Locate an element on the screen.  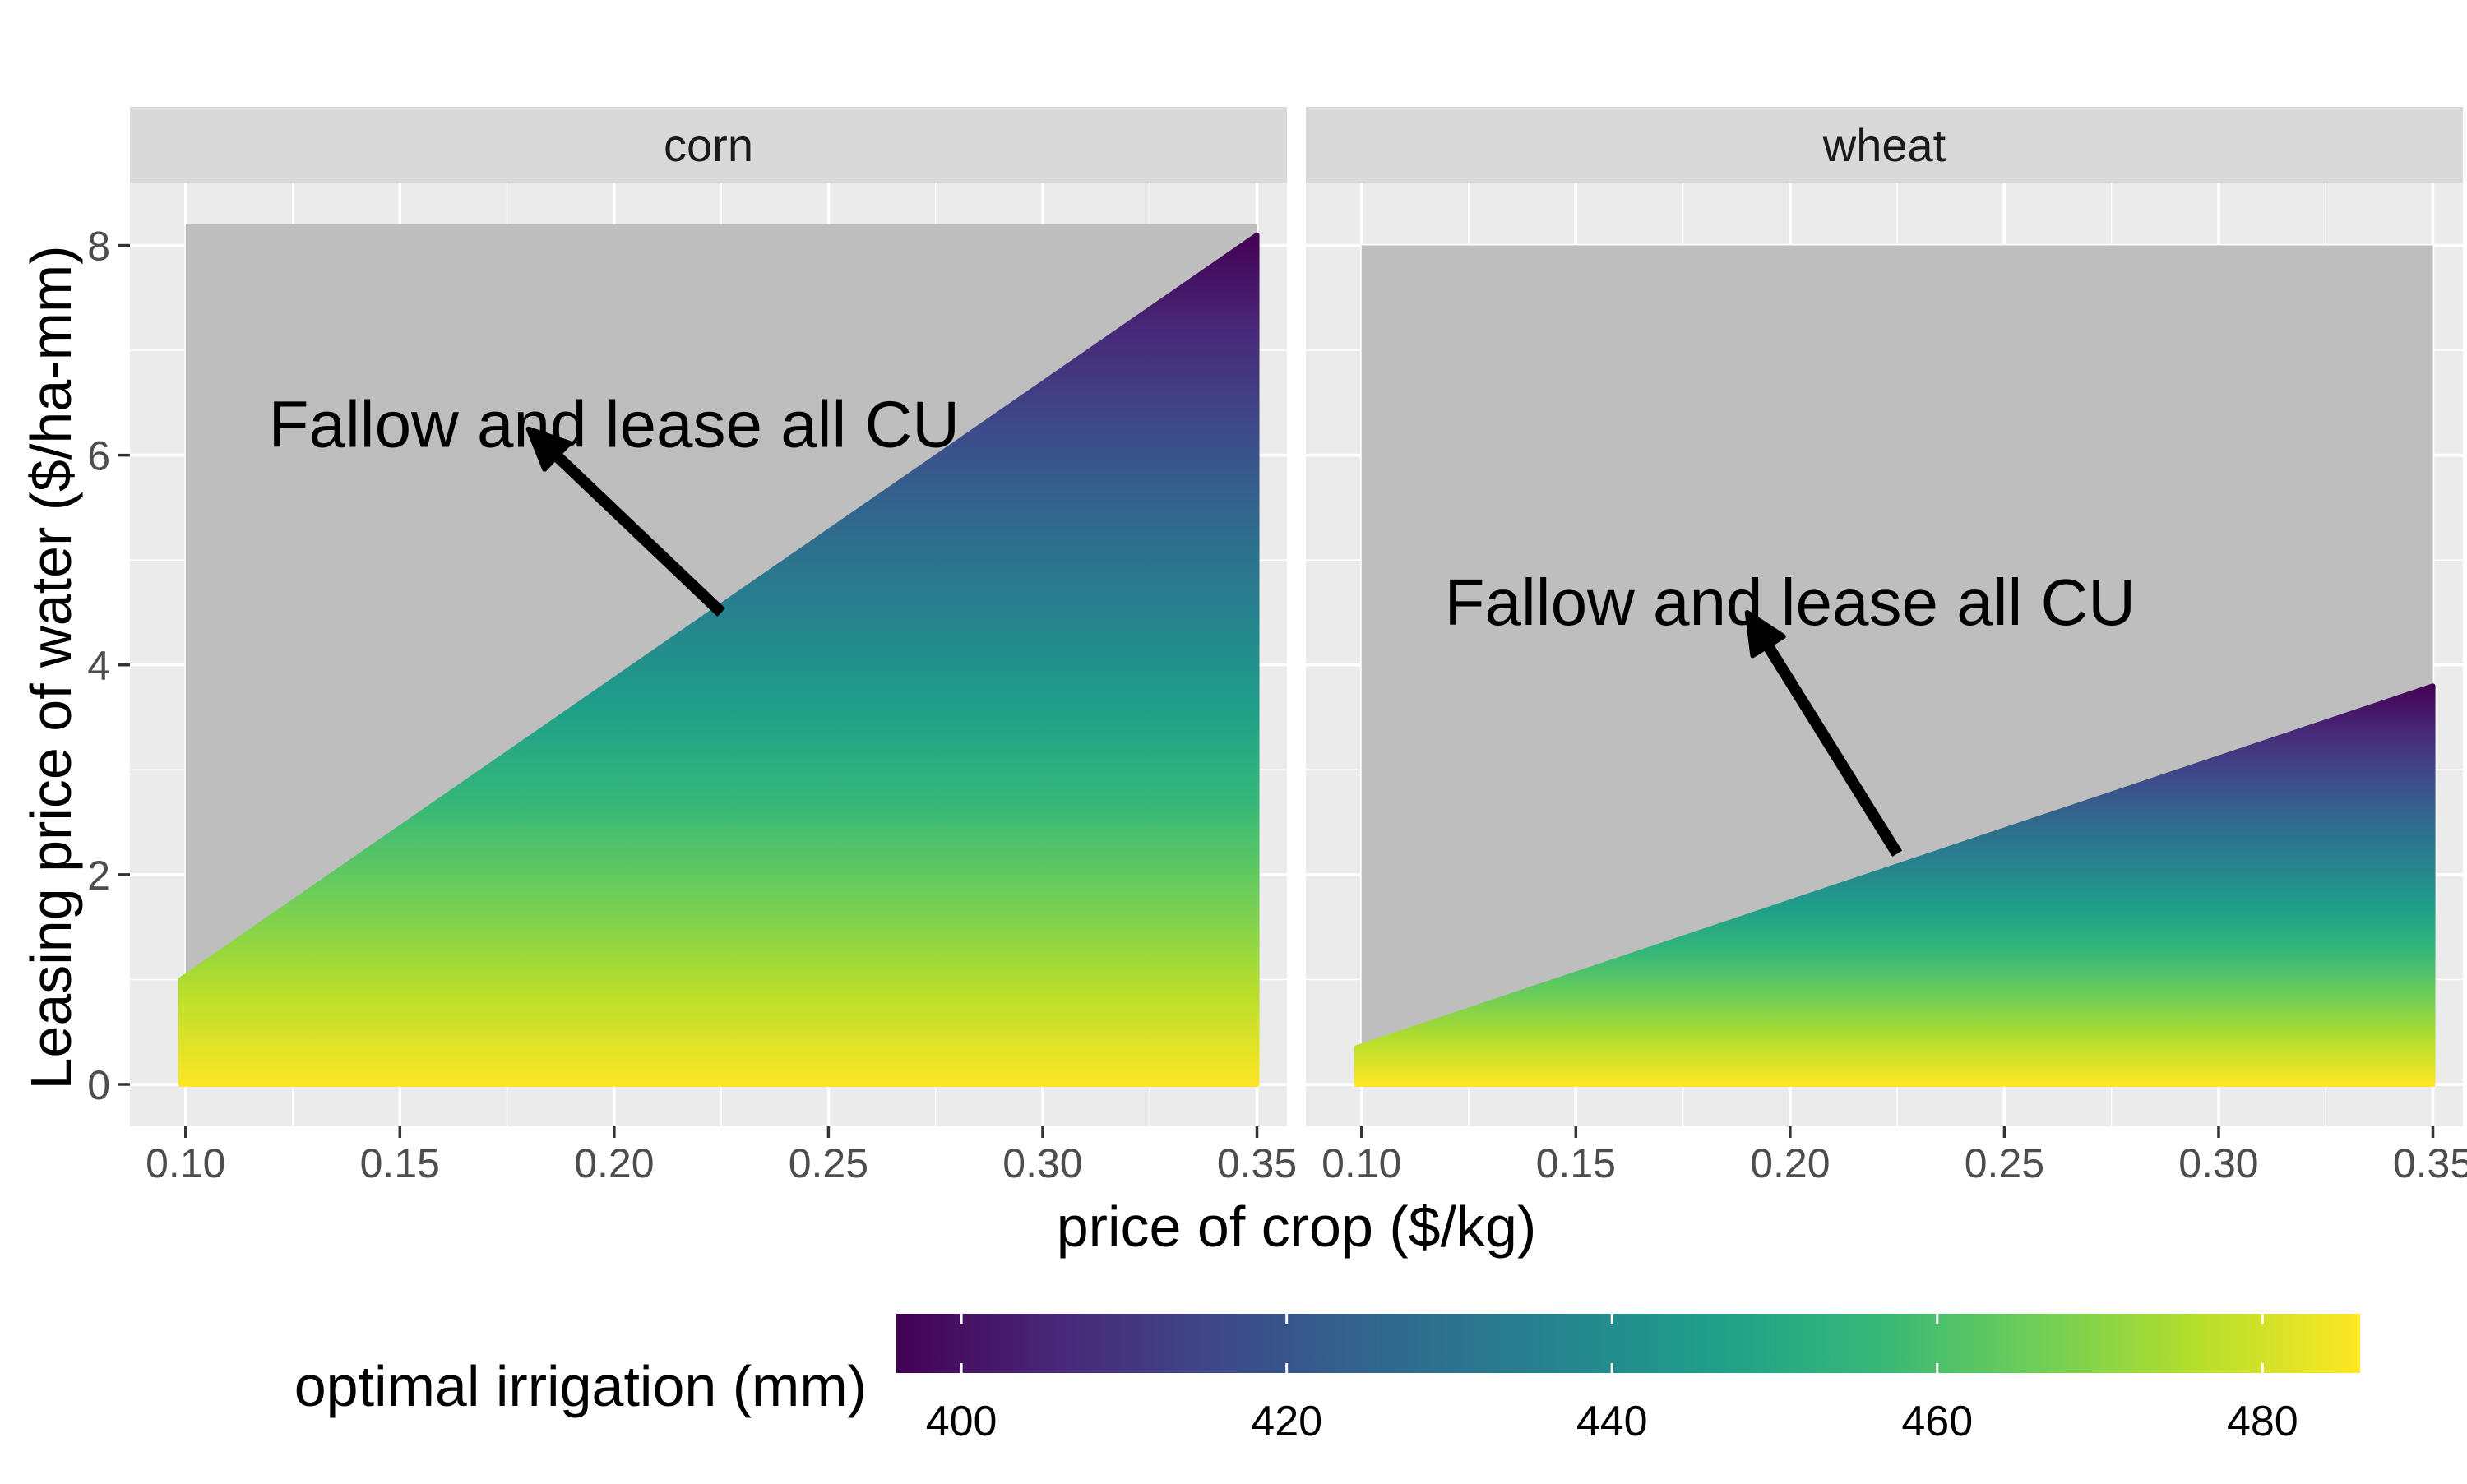
legend-tick-label: 480 is located at coordinates (2263, 1422).